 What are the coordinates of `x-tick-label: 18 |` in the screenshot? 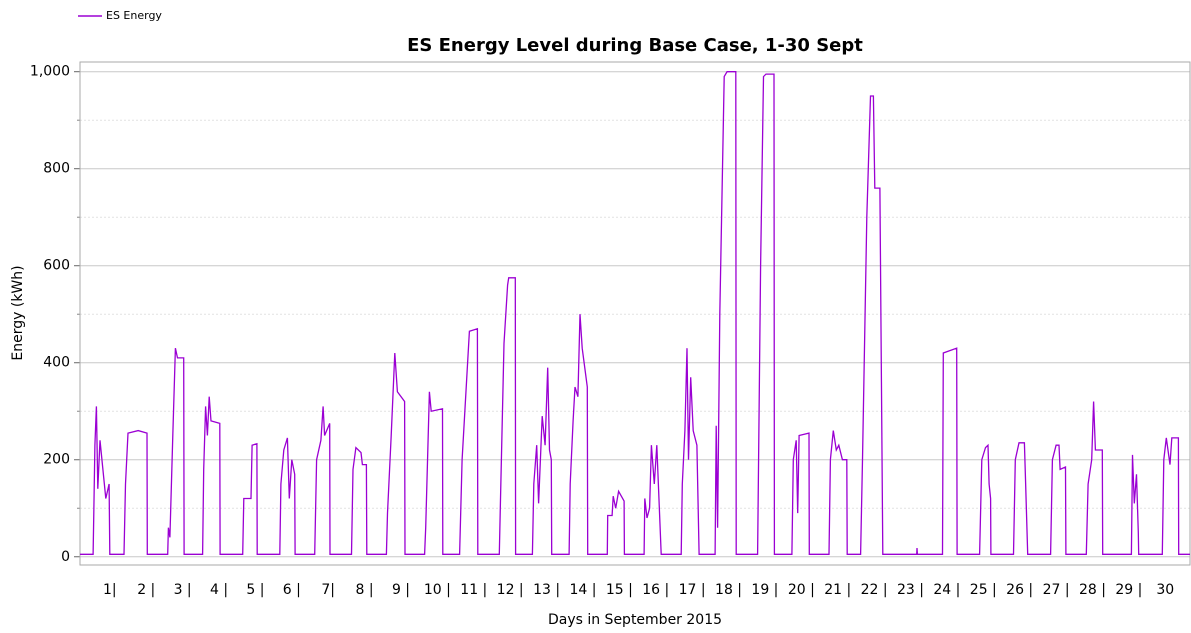 It's located at (728, 590).